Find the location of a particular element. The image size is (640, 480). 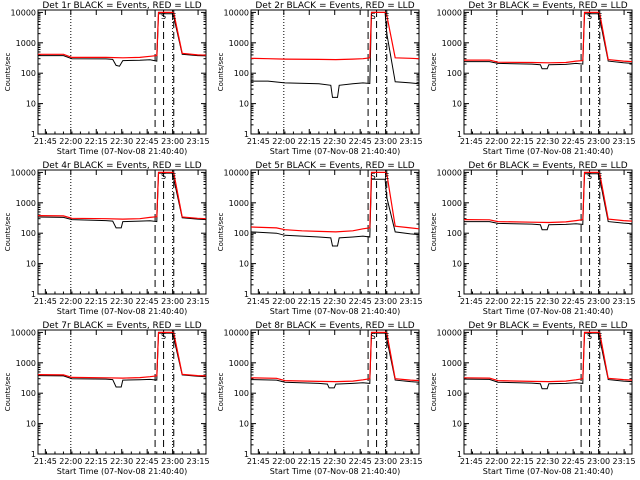

x-tick-label-2-2: 22:00 is located at coordinates (283, 141).